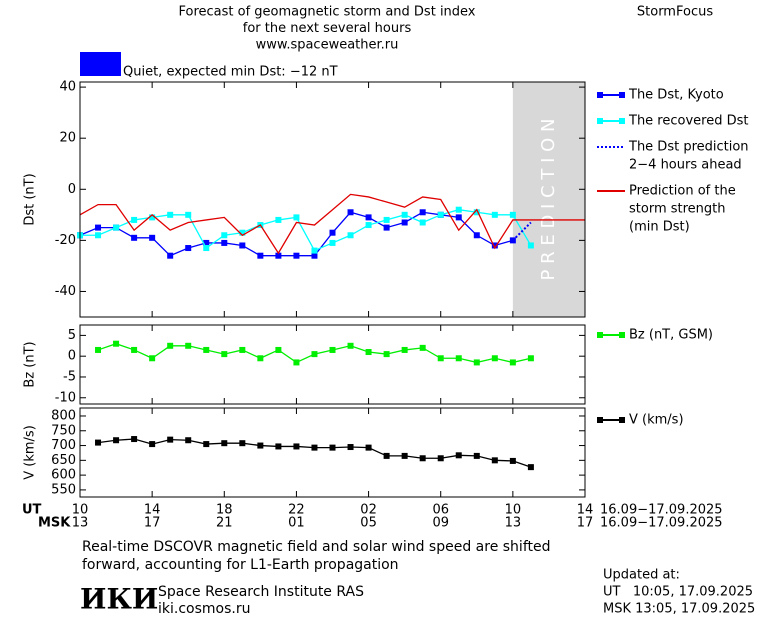 This screenshot has height=620, width=760. I want to click on y-tick-label: -5, so click(69, 376).